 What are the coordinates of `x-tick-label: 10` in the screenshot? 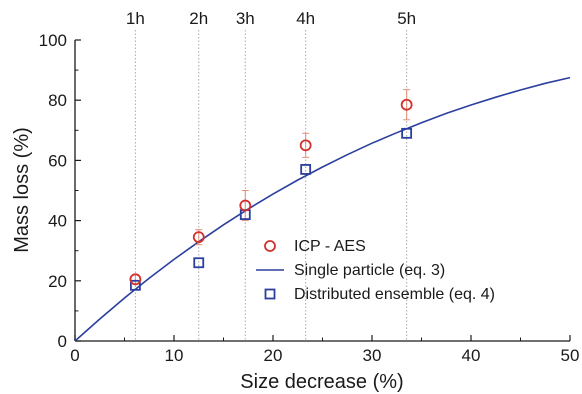 It's located at (174, 355).